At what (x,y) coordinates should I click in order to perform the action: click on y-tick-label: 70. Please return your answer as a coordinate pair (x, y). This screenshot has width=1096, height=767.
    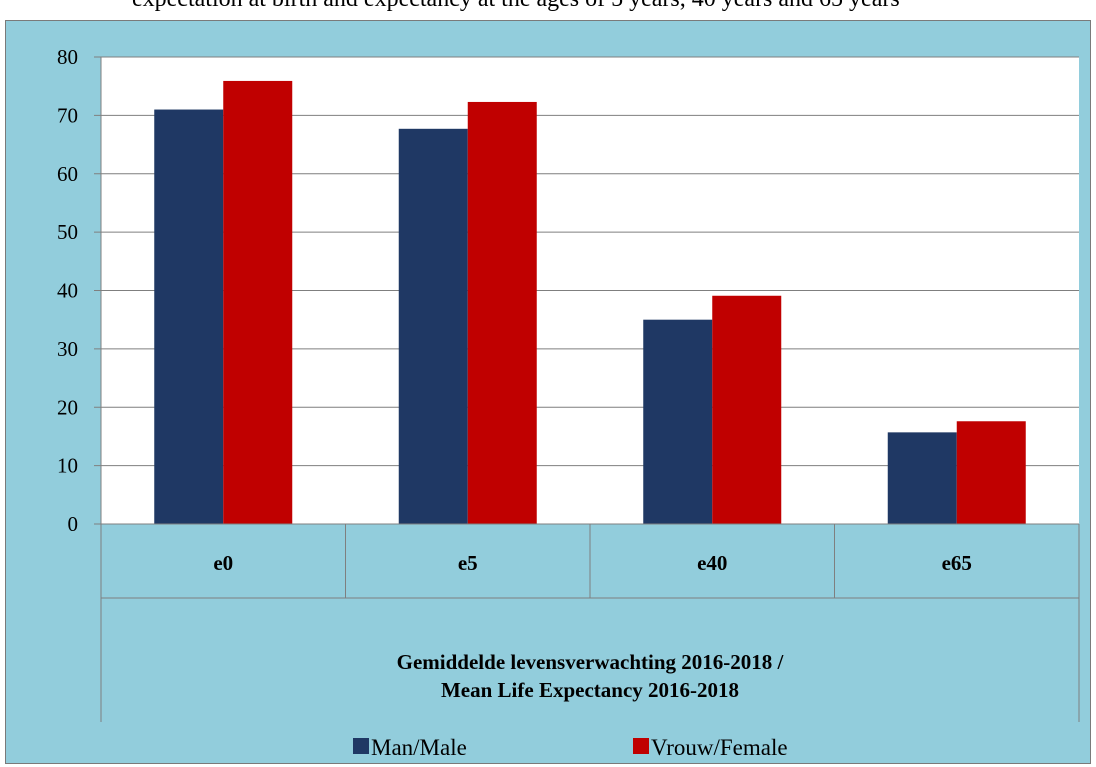
    Looking at the image, I should click on (67, 115).